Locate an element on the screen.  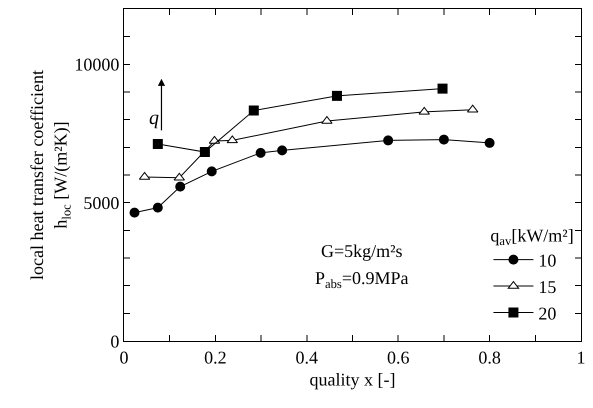
legend-label: 10 is located at coordinates (547, 260).